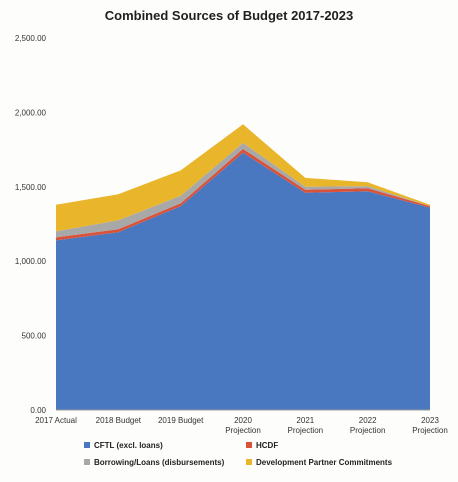 This screenshot has height=482, width=458. What do you see at coordinates (31, 38) in the screenshot?
I see `y-tick-label: 2,500.00` at bounding box center [31, 38].